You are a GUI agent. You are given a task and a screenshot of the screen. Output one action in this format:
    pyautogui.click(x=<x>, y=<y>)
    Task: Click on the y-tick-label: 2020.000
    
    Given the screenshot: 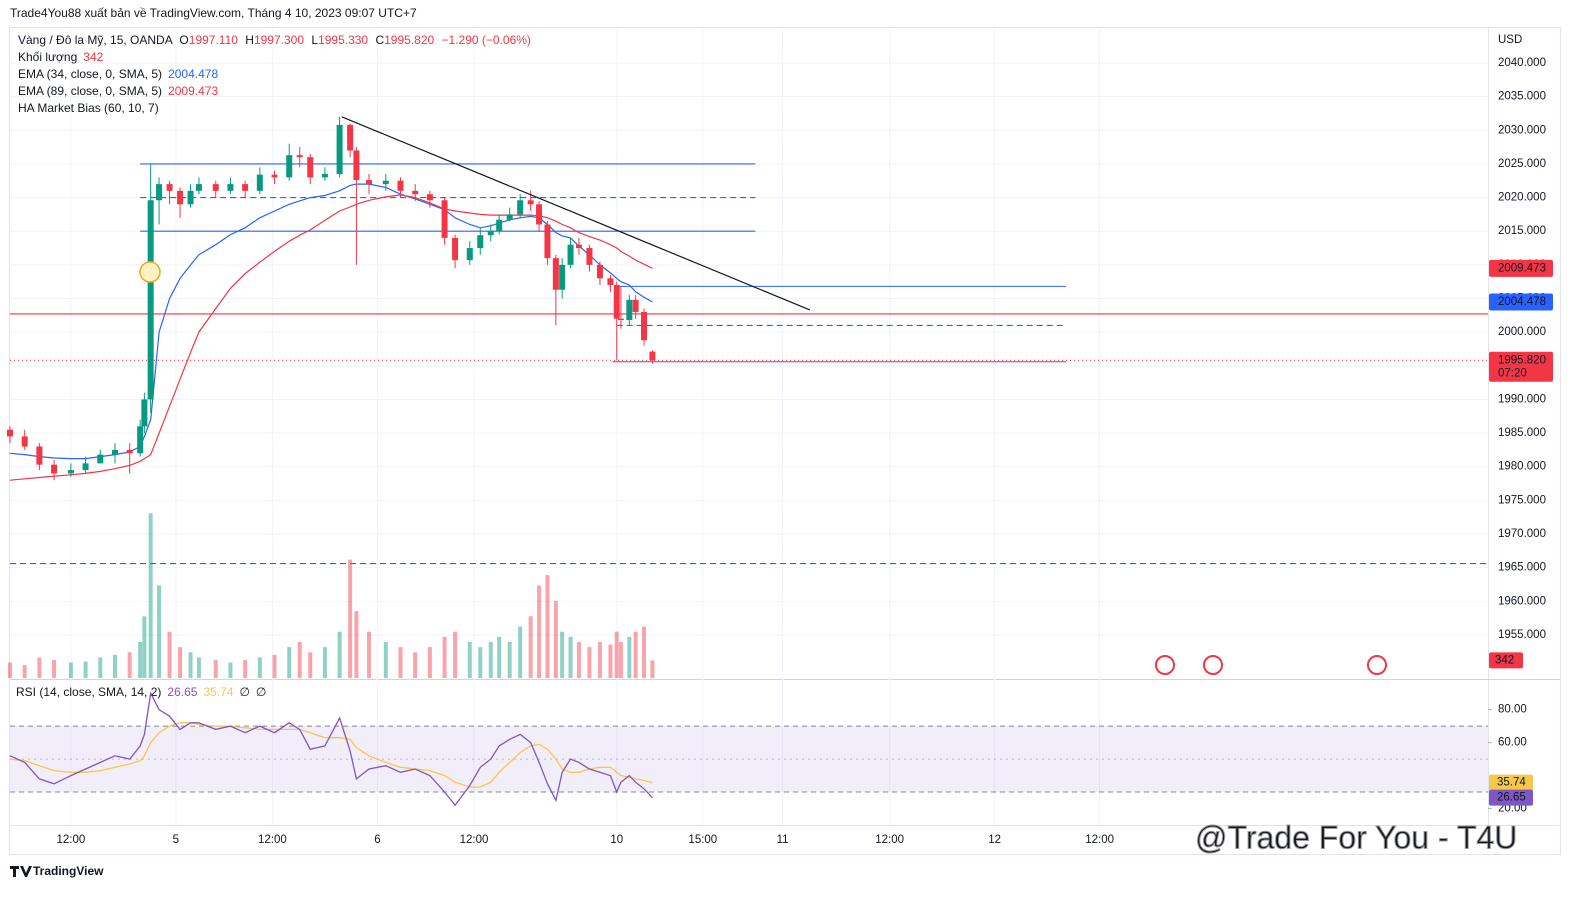 What is the action you would take?
    pyautogui.click(x=1522, y=198)
    